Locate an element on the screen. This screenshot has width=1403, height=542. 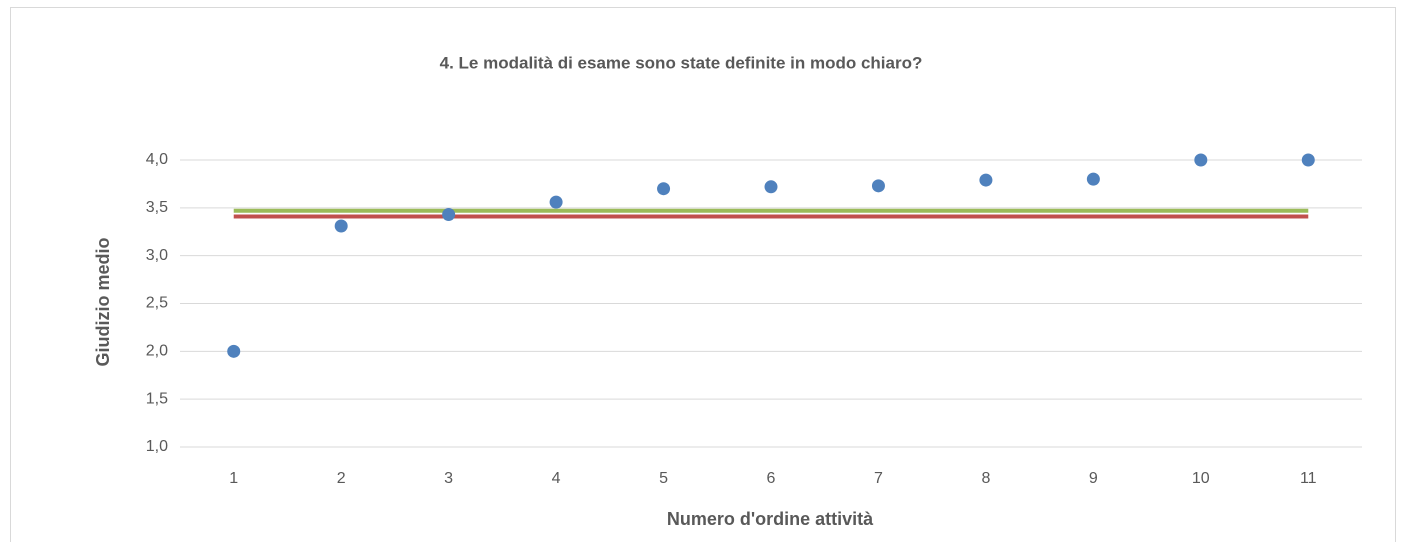
x-tick-label: 2 is located at coordinates (341, 478).